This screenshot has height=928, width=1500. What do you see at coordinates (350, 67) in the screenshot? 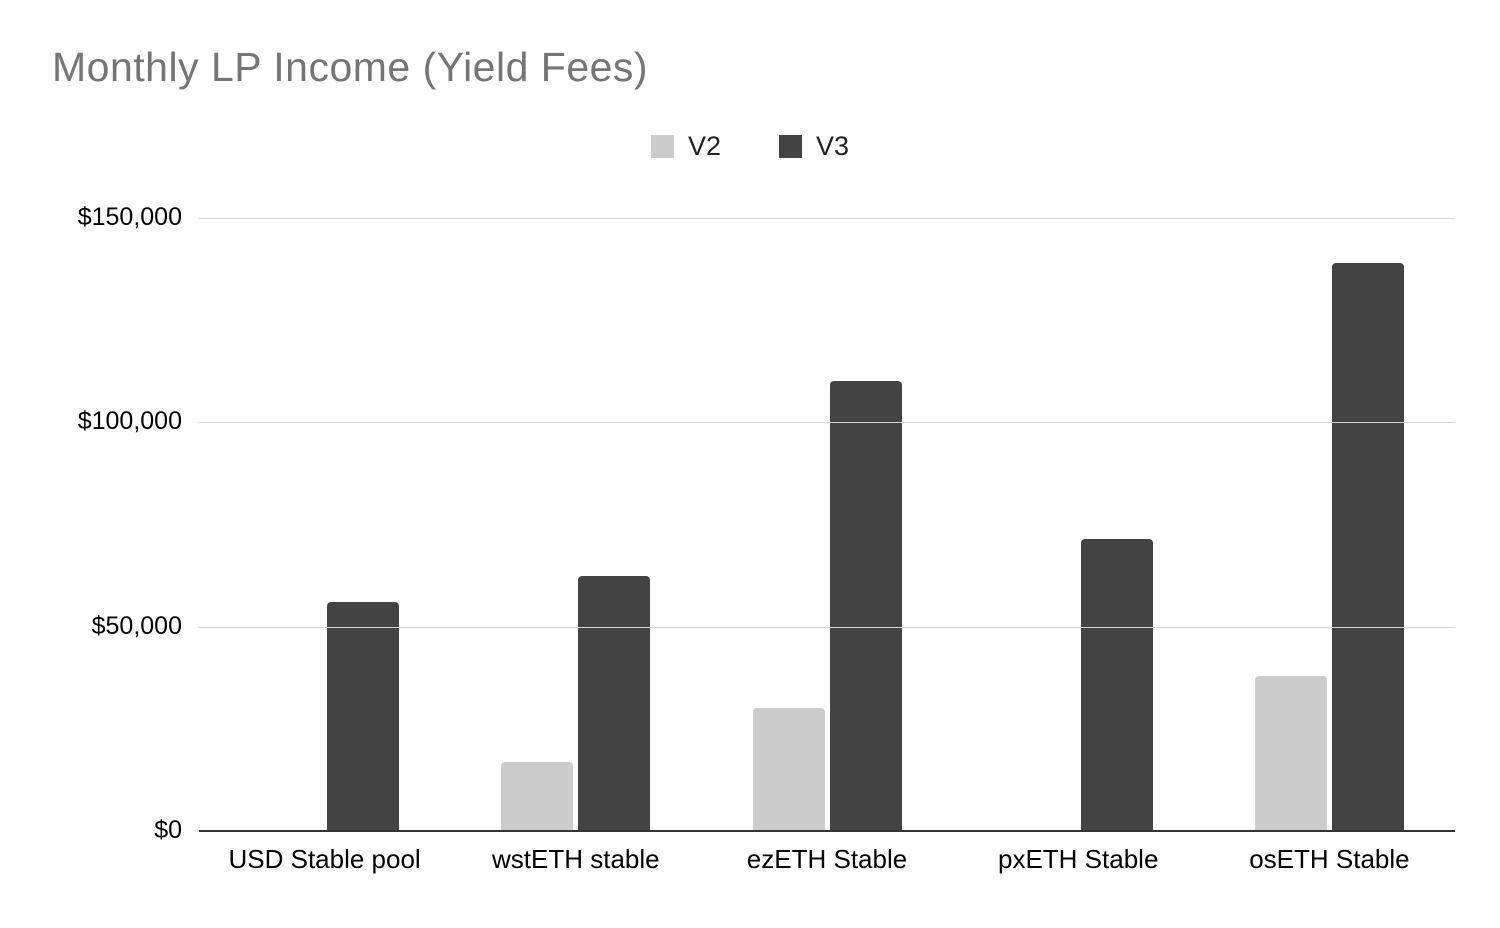
I see `chart-title: Monthly LP Income (Yield Fees)` at bounding box center [350, 67].